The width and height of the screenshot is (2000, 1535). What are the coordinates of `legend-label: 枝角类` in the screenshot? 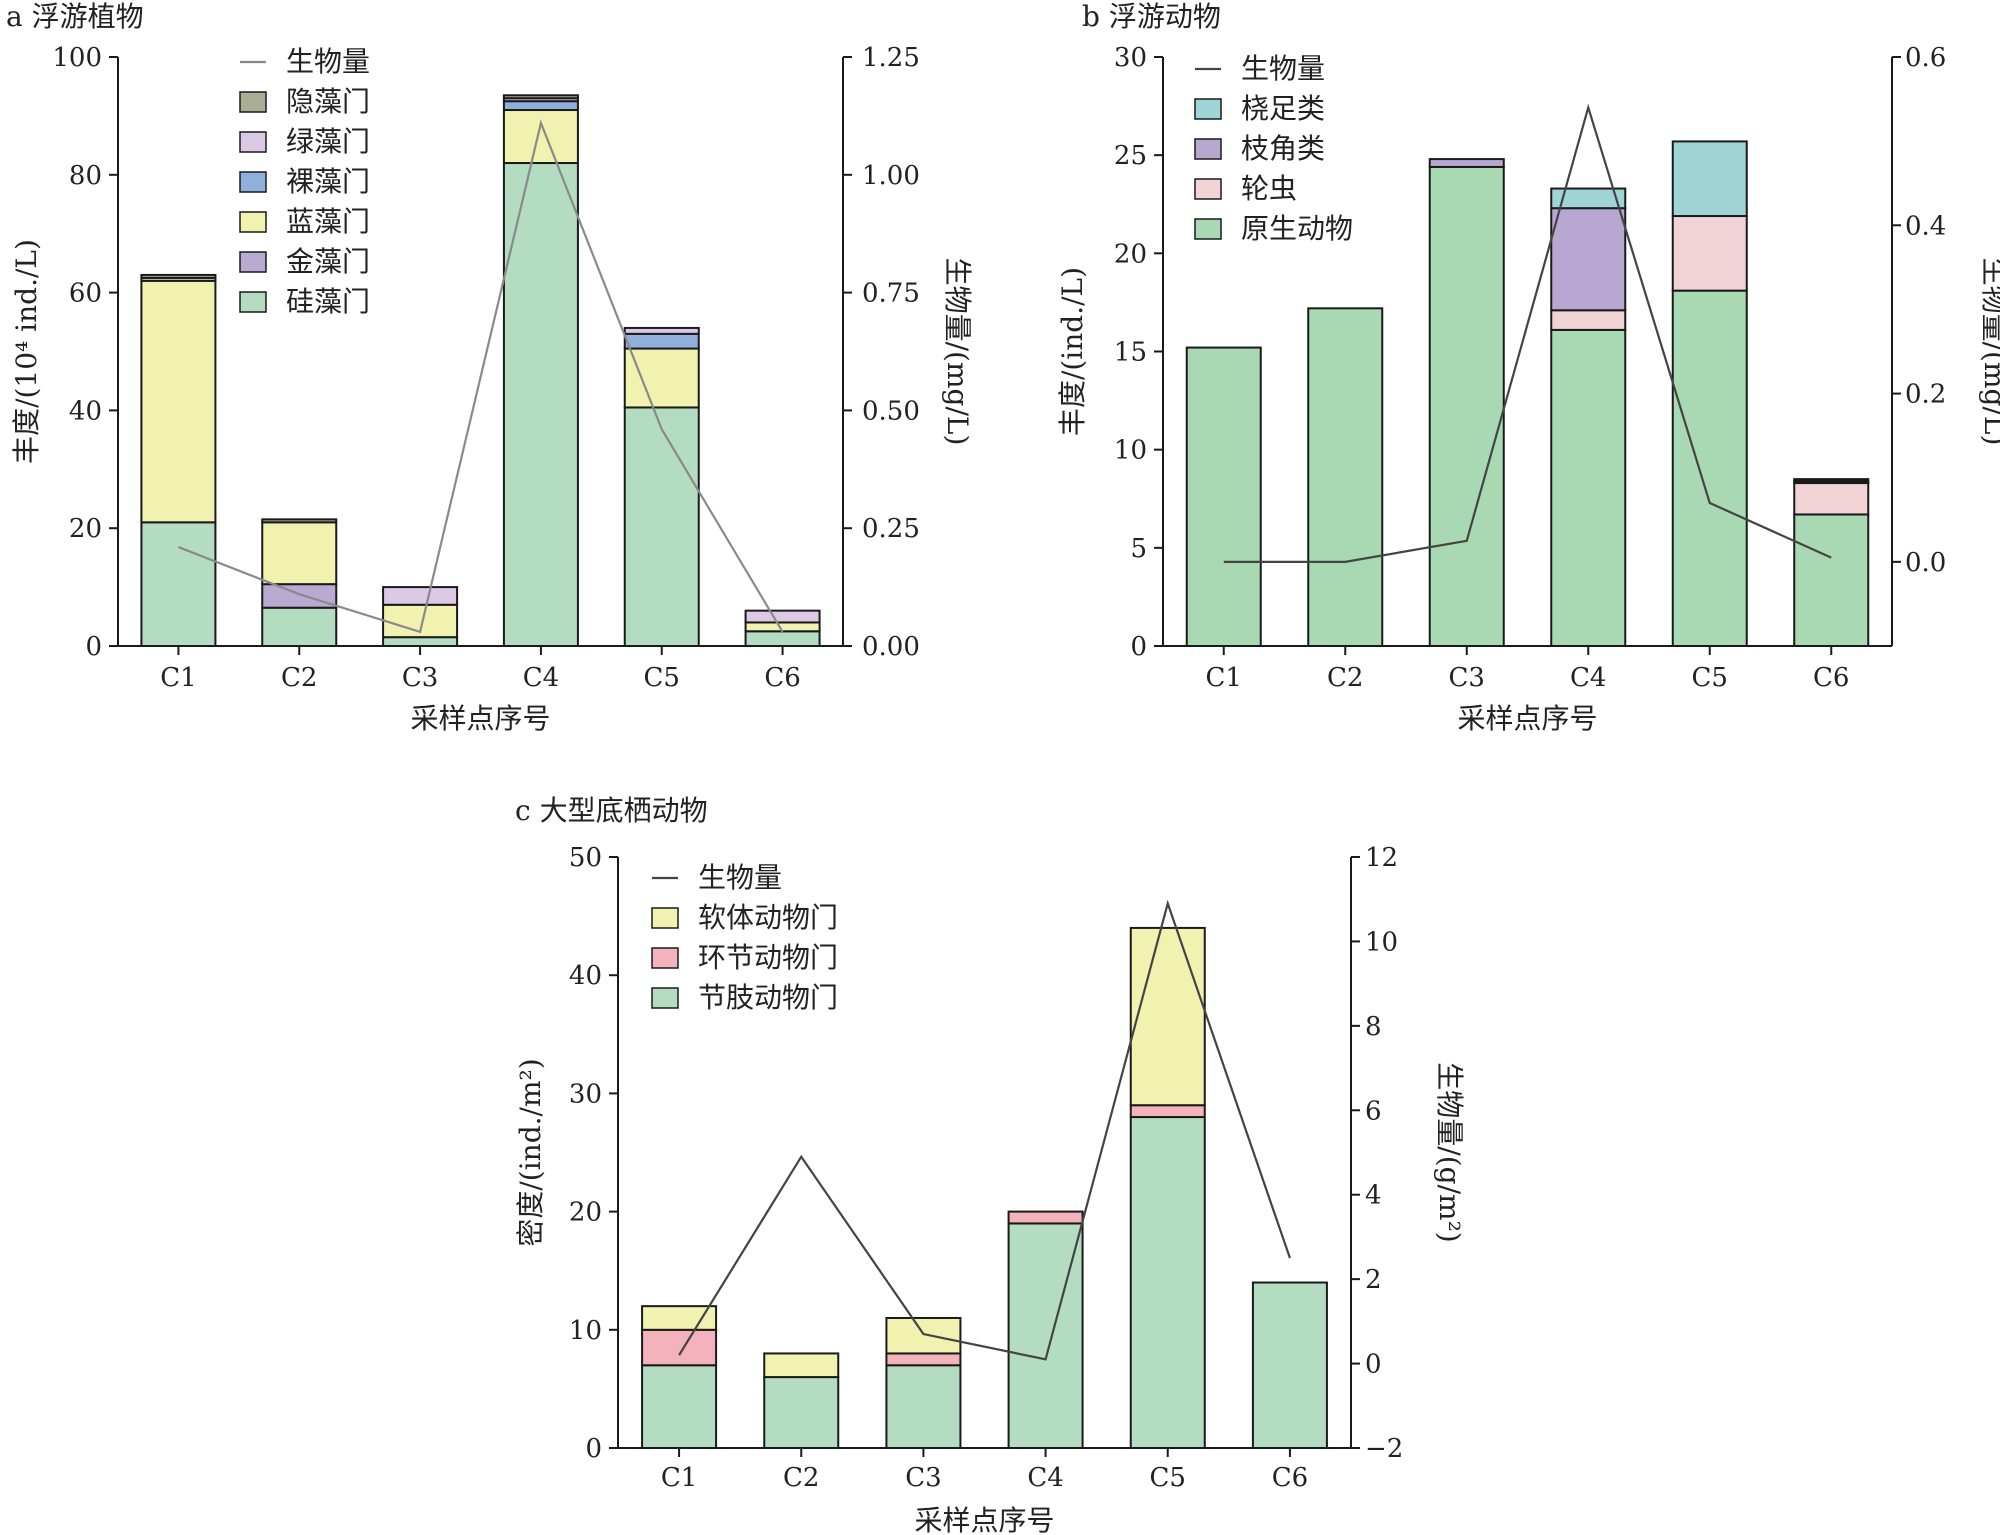 It's located at (1283, 148).